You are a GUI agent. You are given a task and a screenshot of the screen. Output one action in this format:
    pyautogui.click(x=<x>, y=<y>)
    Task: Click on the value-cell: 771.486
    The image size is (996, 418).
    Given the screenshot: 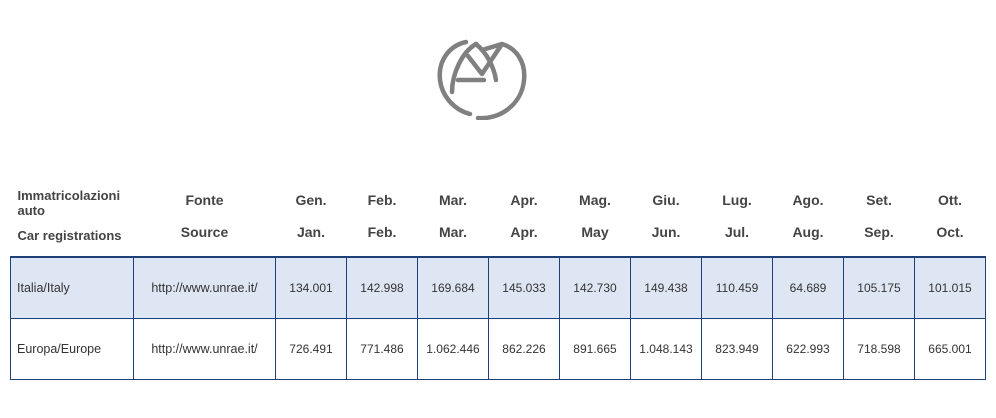 What is the action you would take?
    pyautogui.click(x=382, y=348)
    